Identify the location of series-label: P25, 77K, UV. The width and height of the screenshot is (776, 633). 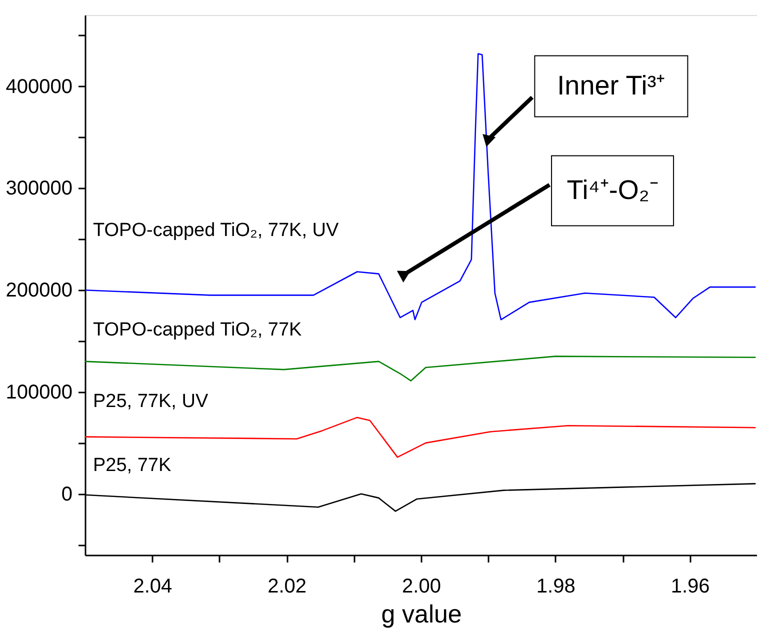
(150, 401).